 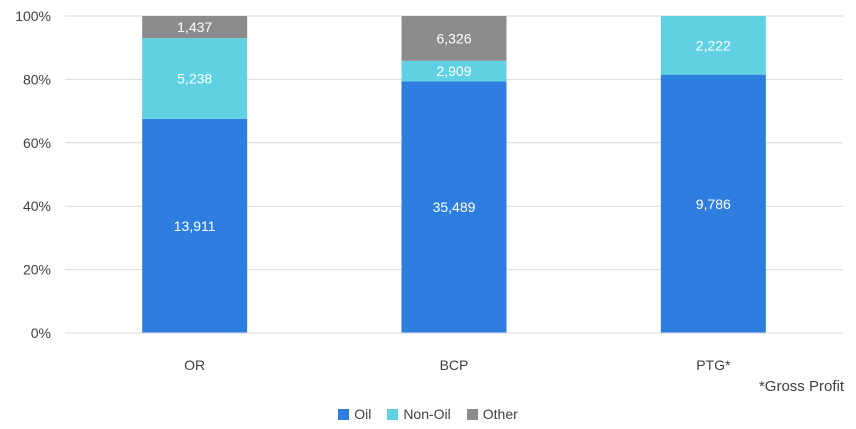 I want to click on x-tick-label: OR, so click(x=194, y=365).